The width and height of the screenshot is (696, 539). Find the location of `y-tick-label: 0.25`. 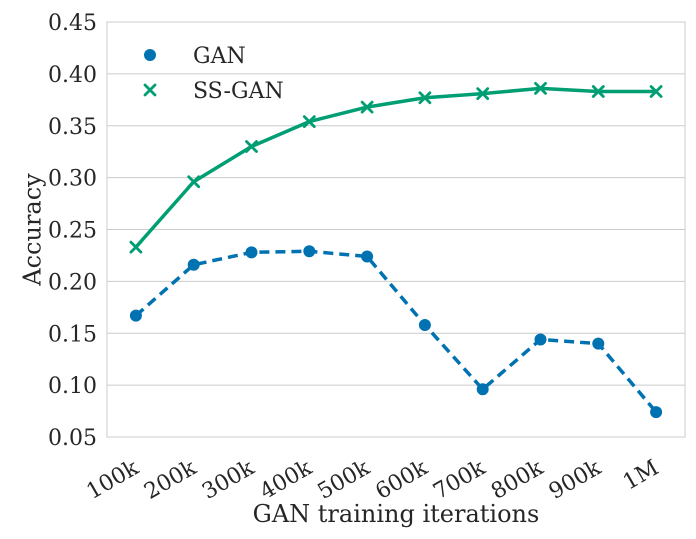

y-tick-label: 0.25 is located at coordinates (72, 231).